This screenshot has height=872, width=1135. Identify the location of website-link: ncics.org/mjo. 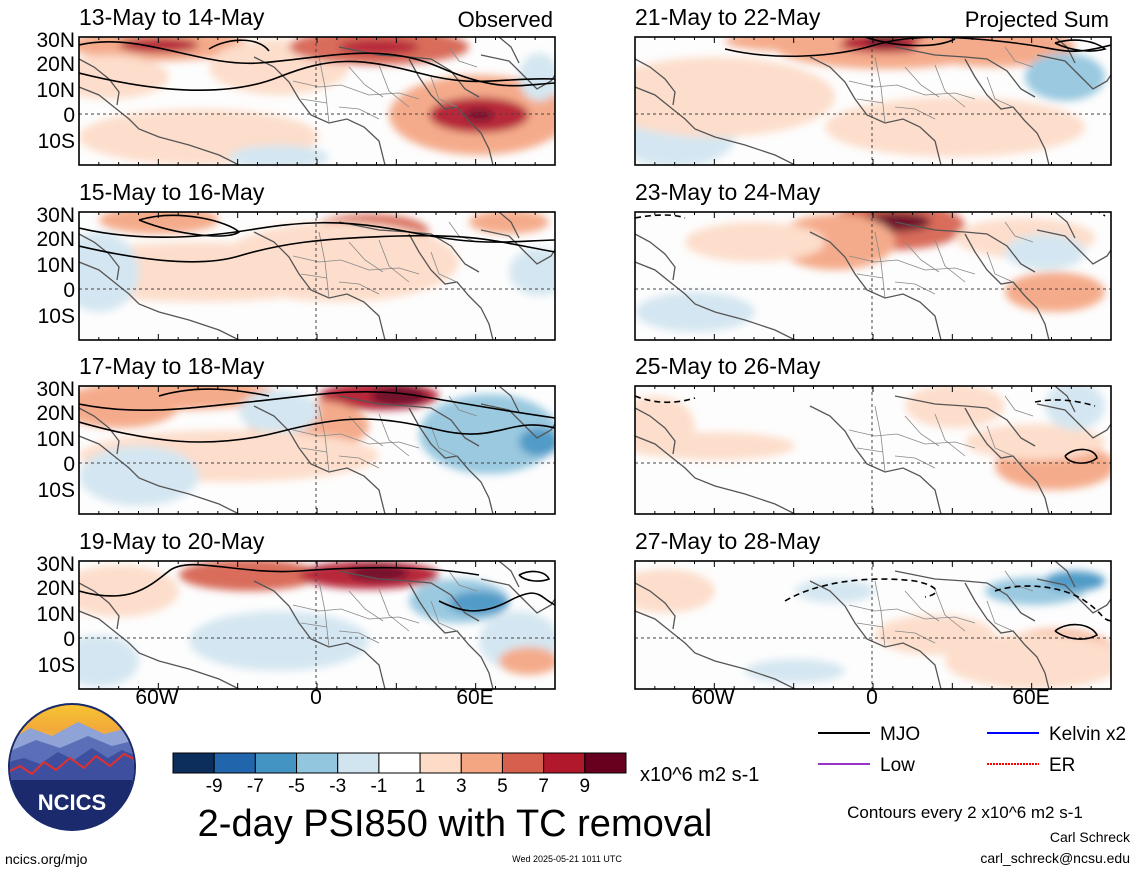
(46, 859).